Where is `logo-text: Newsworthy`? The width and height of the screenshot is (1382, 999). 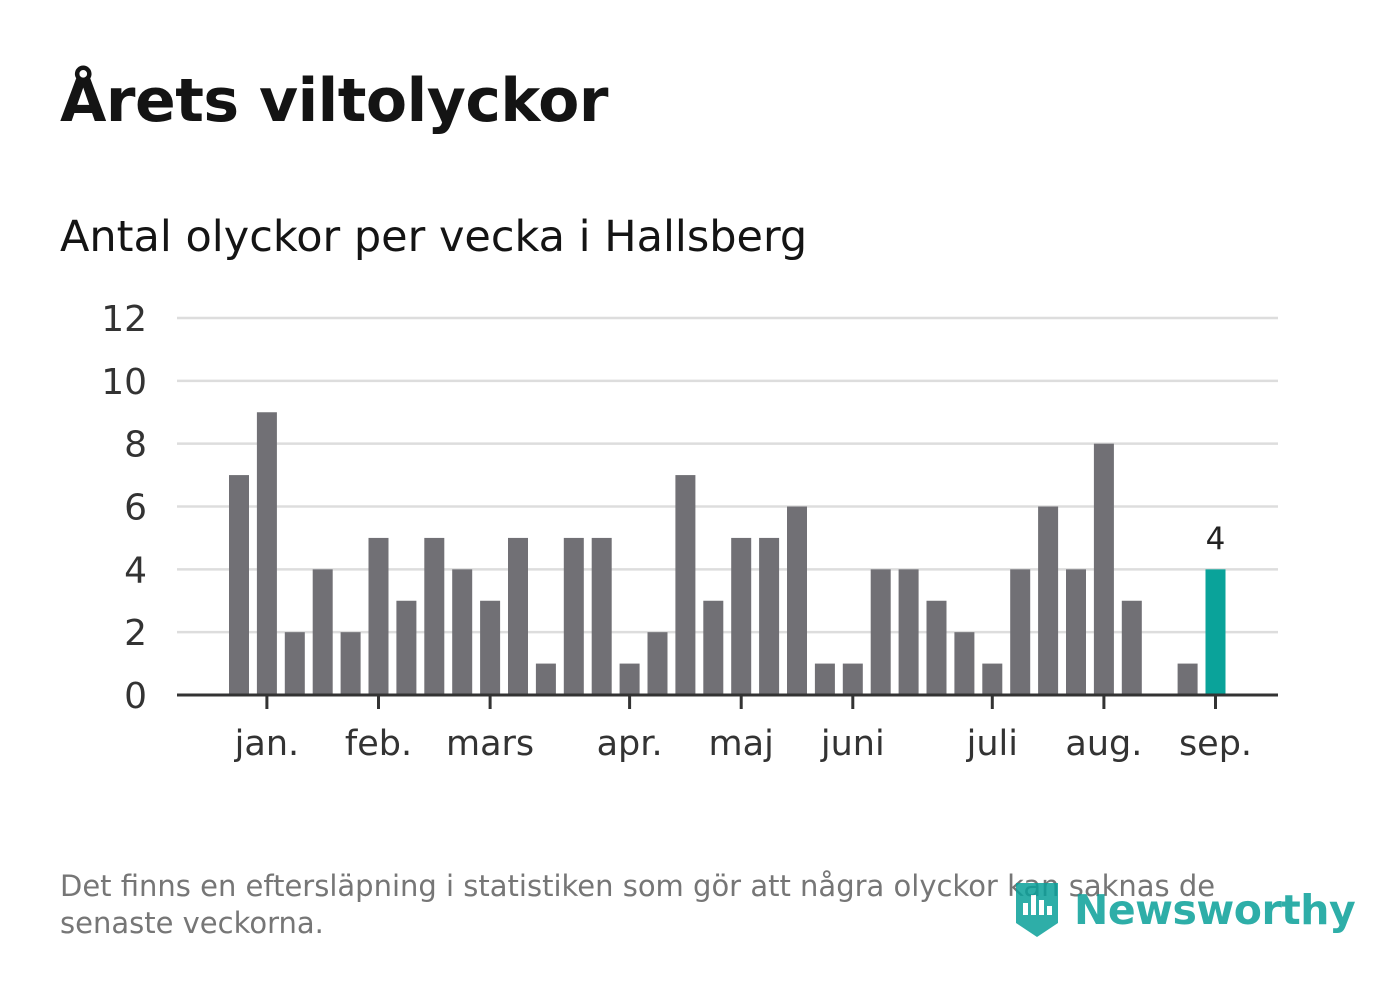
logo-text: Newsworthy is located at coordinates (1215, 910).